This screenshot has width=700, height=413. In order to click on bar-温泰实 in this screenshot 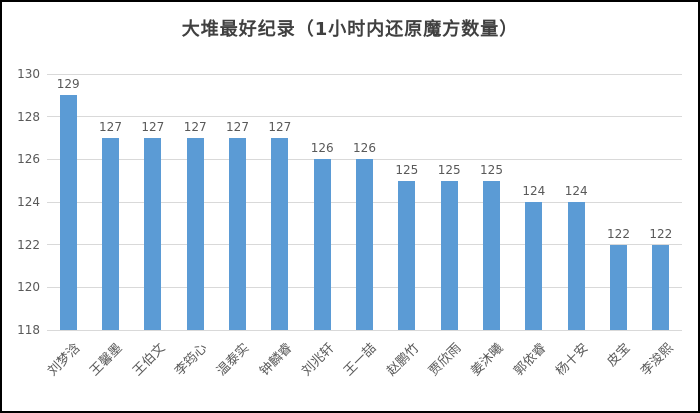, I will do `click(237, 234)`.